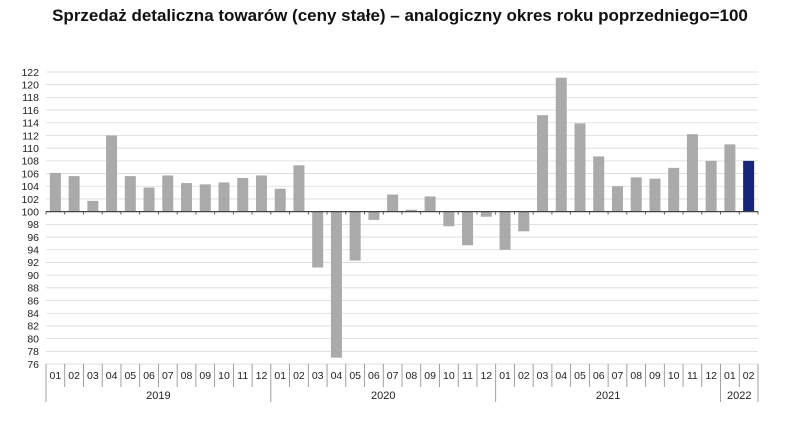 The height and width of the screenshot is (426, 800). Describe the element at coordinates (33, 263) in the screenshot. I see `y-tick-label: 92` at that location.